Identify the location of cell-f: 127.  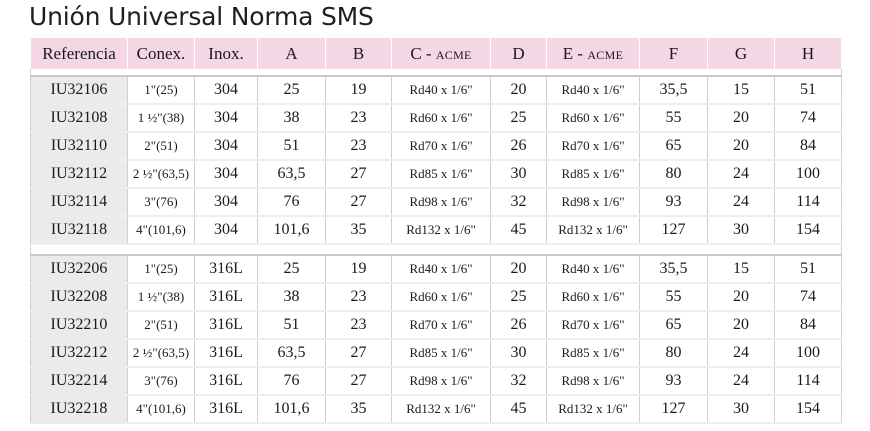
(673, 230).